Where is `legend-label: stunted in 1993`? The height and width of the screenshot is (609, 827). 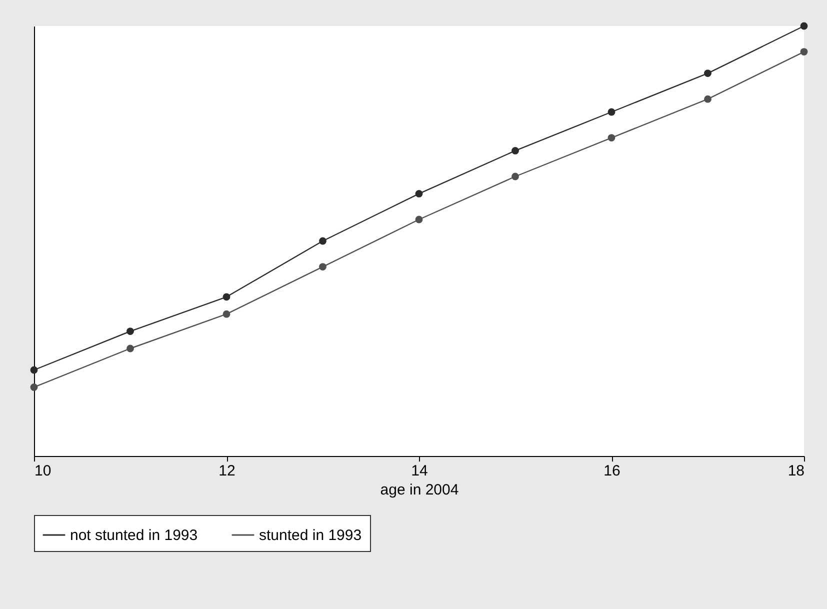 legend-label: stunted in 1993 is located at coordinates (310, 535).